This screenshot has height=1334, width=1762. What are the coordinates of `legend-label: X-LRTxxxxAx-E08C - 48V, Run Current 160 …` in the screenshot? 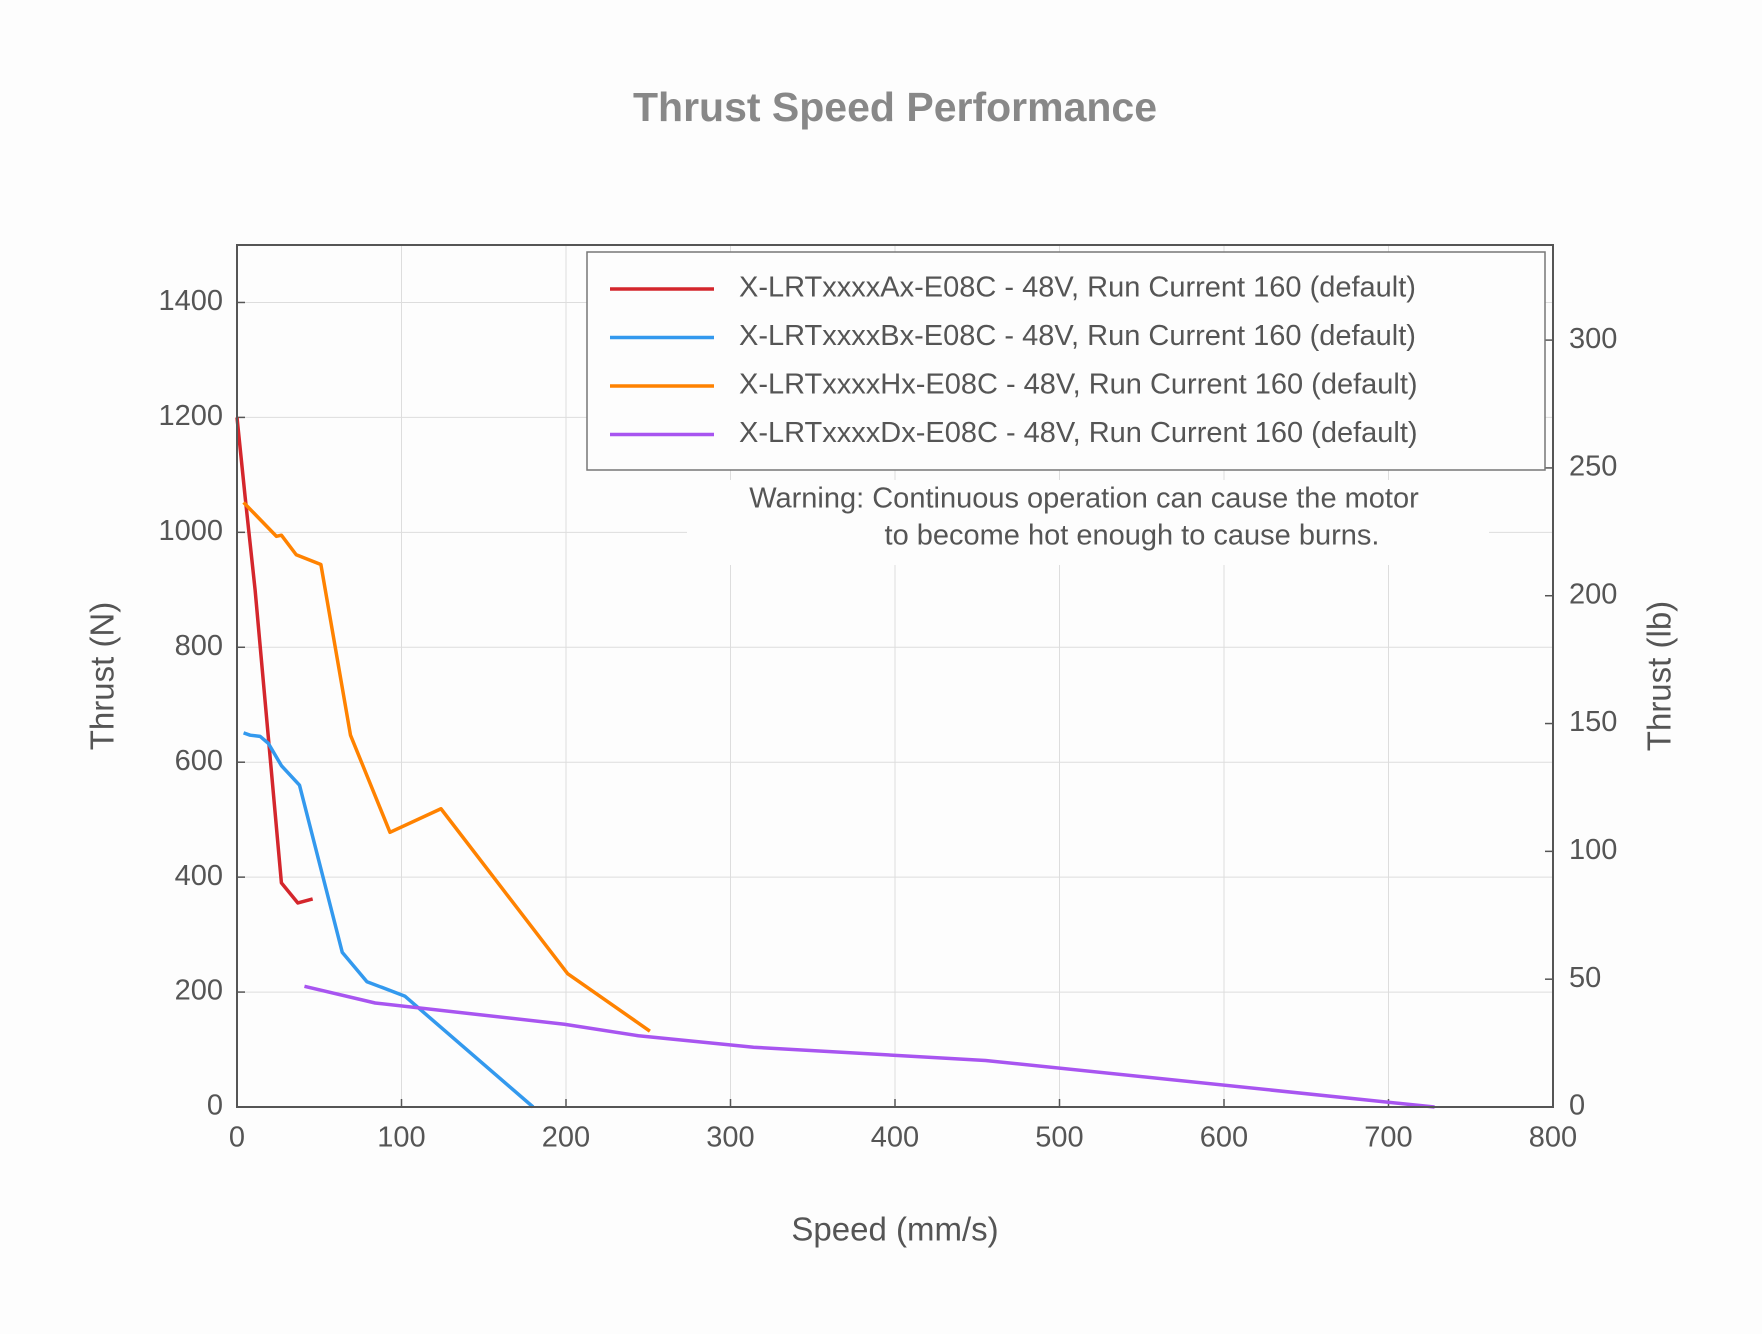 It's located at (1077, 288).